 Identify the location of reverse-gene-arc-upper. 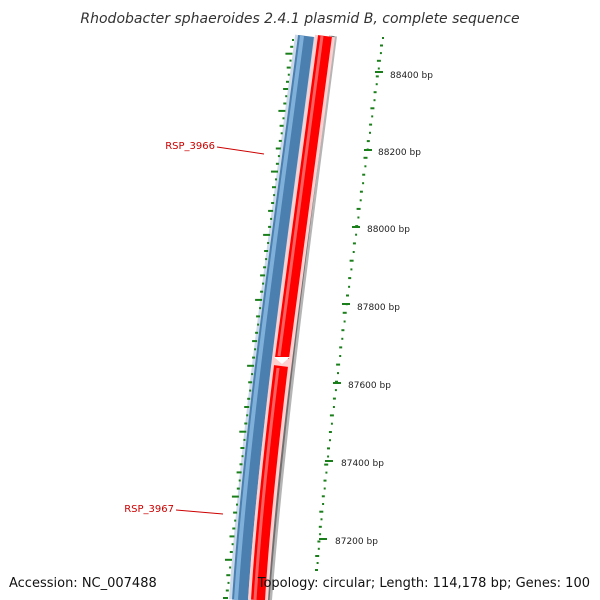
(303, 197).